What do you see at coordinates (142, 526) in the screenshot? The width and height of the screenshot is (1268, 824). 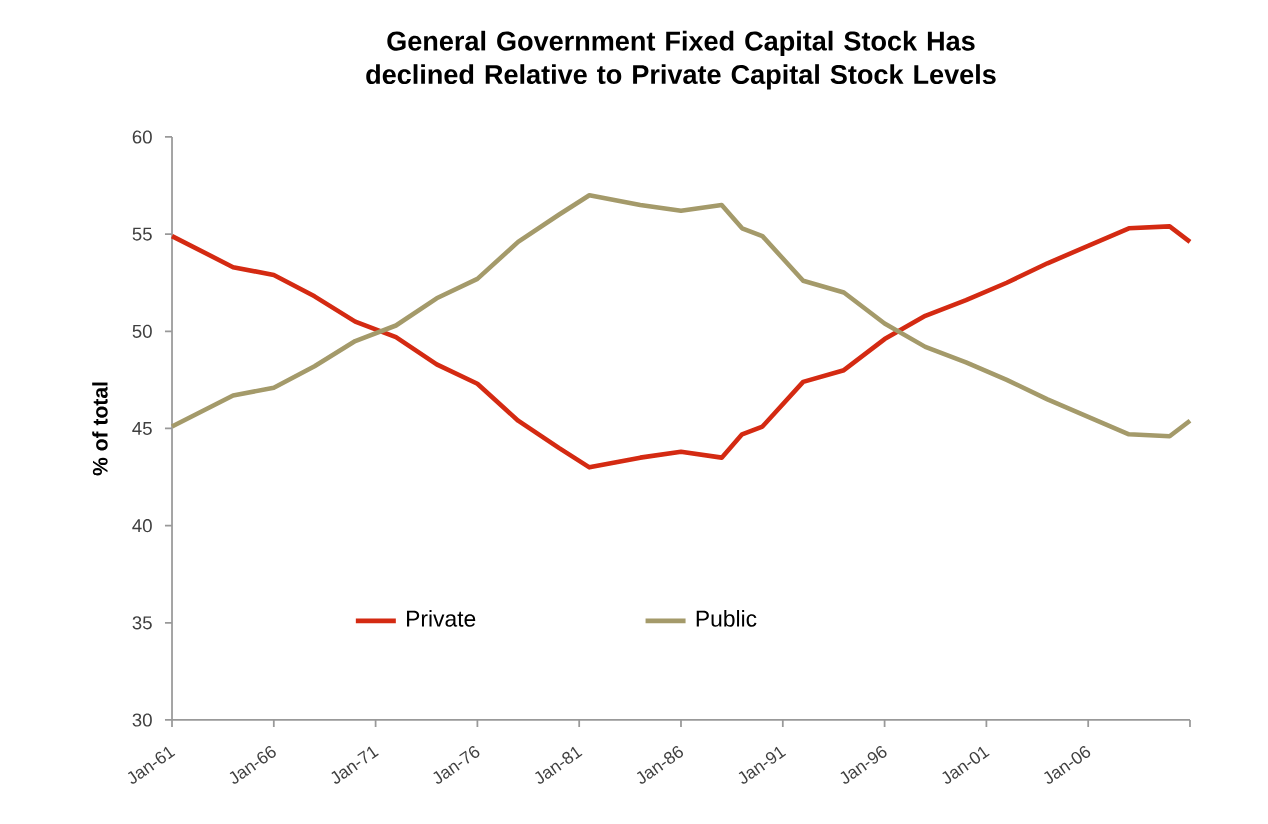 I see `y-tick-label: 40` at bounding box center [142, 526].